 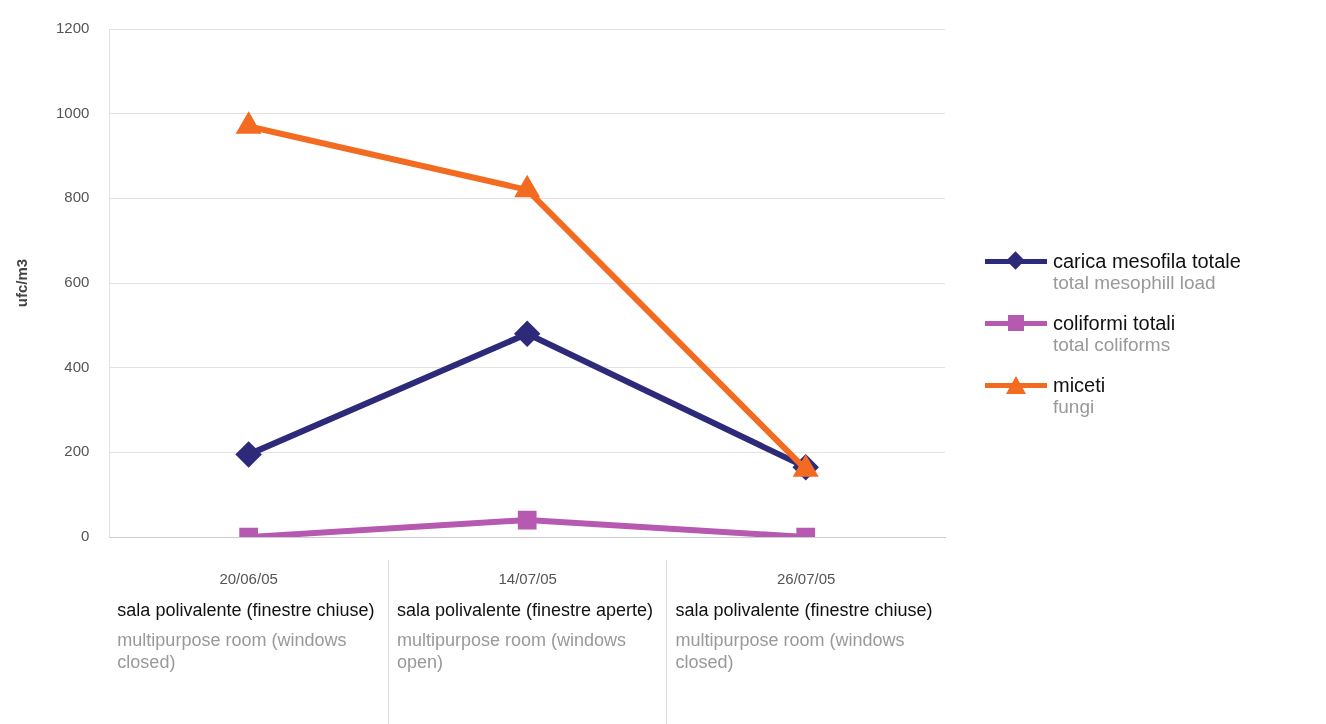 I want to click on legend-label: coliformi totali total coliforms, so click(x=1114, y=334).